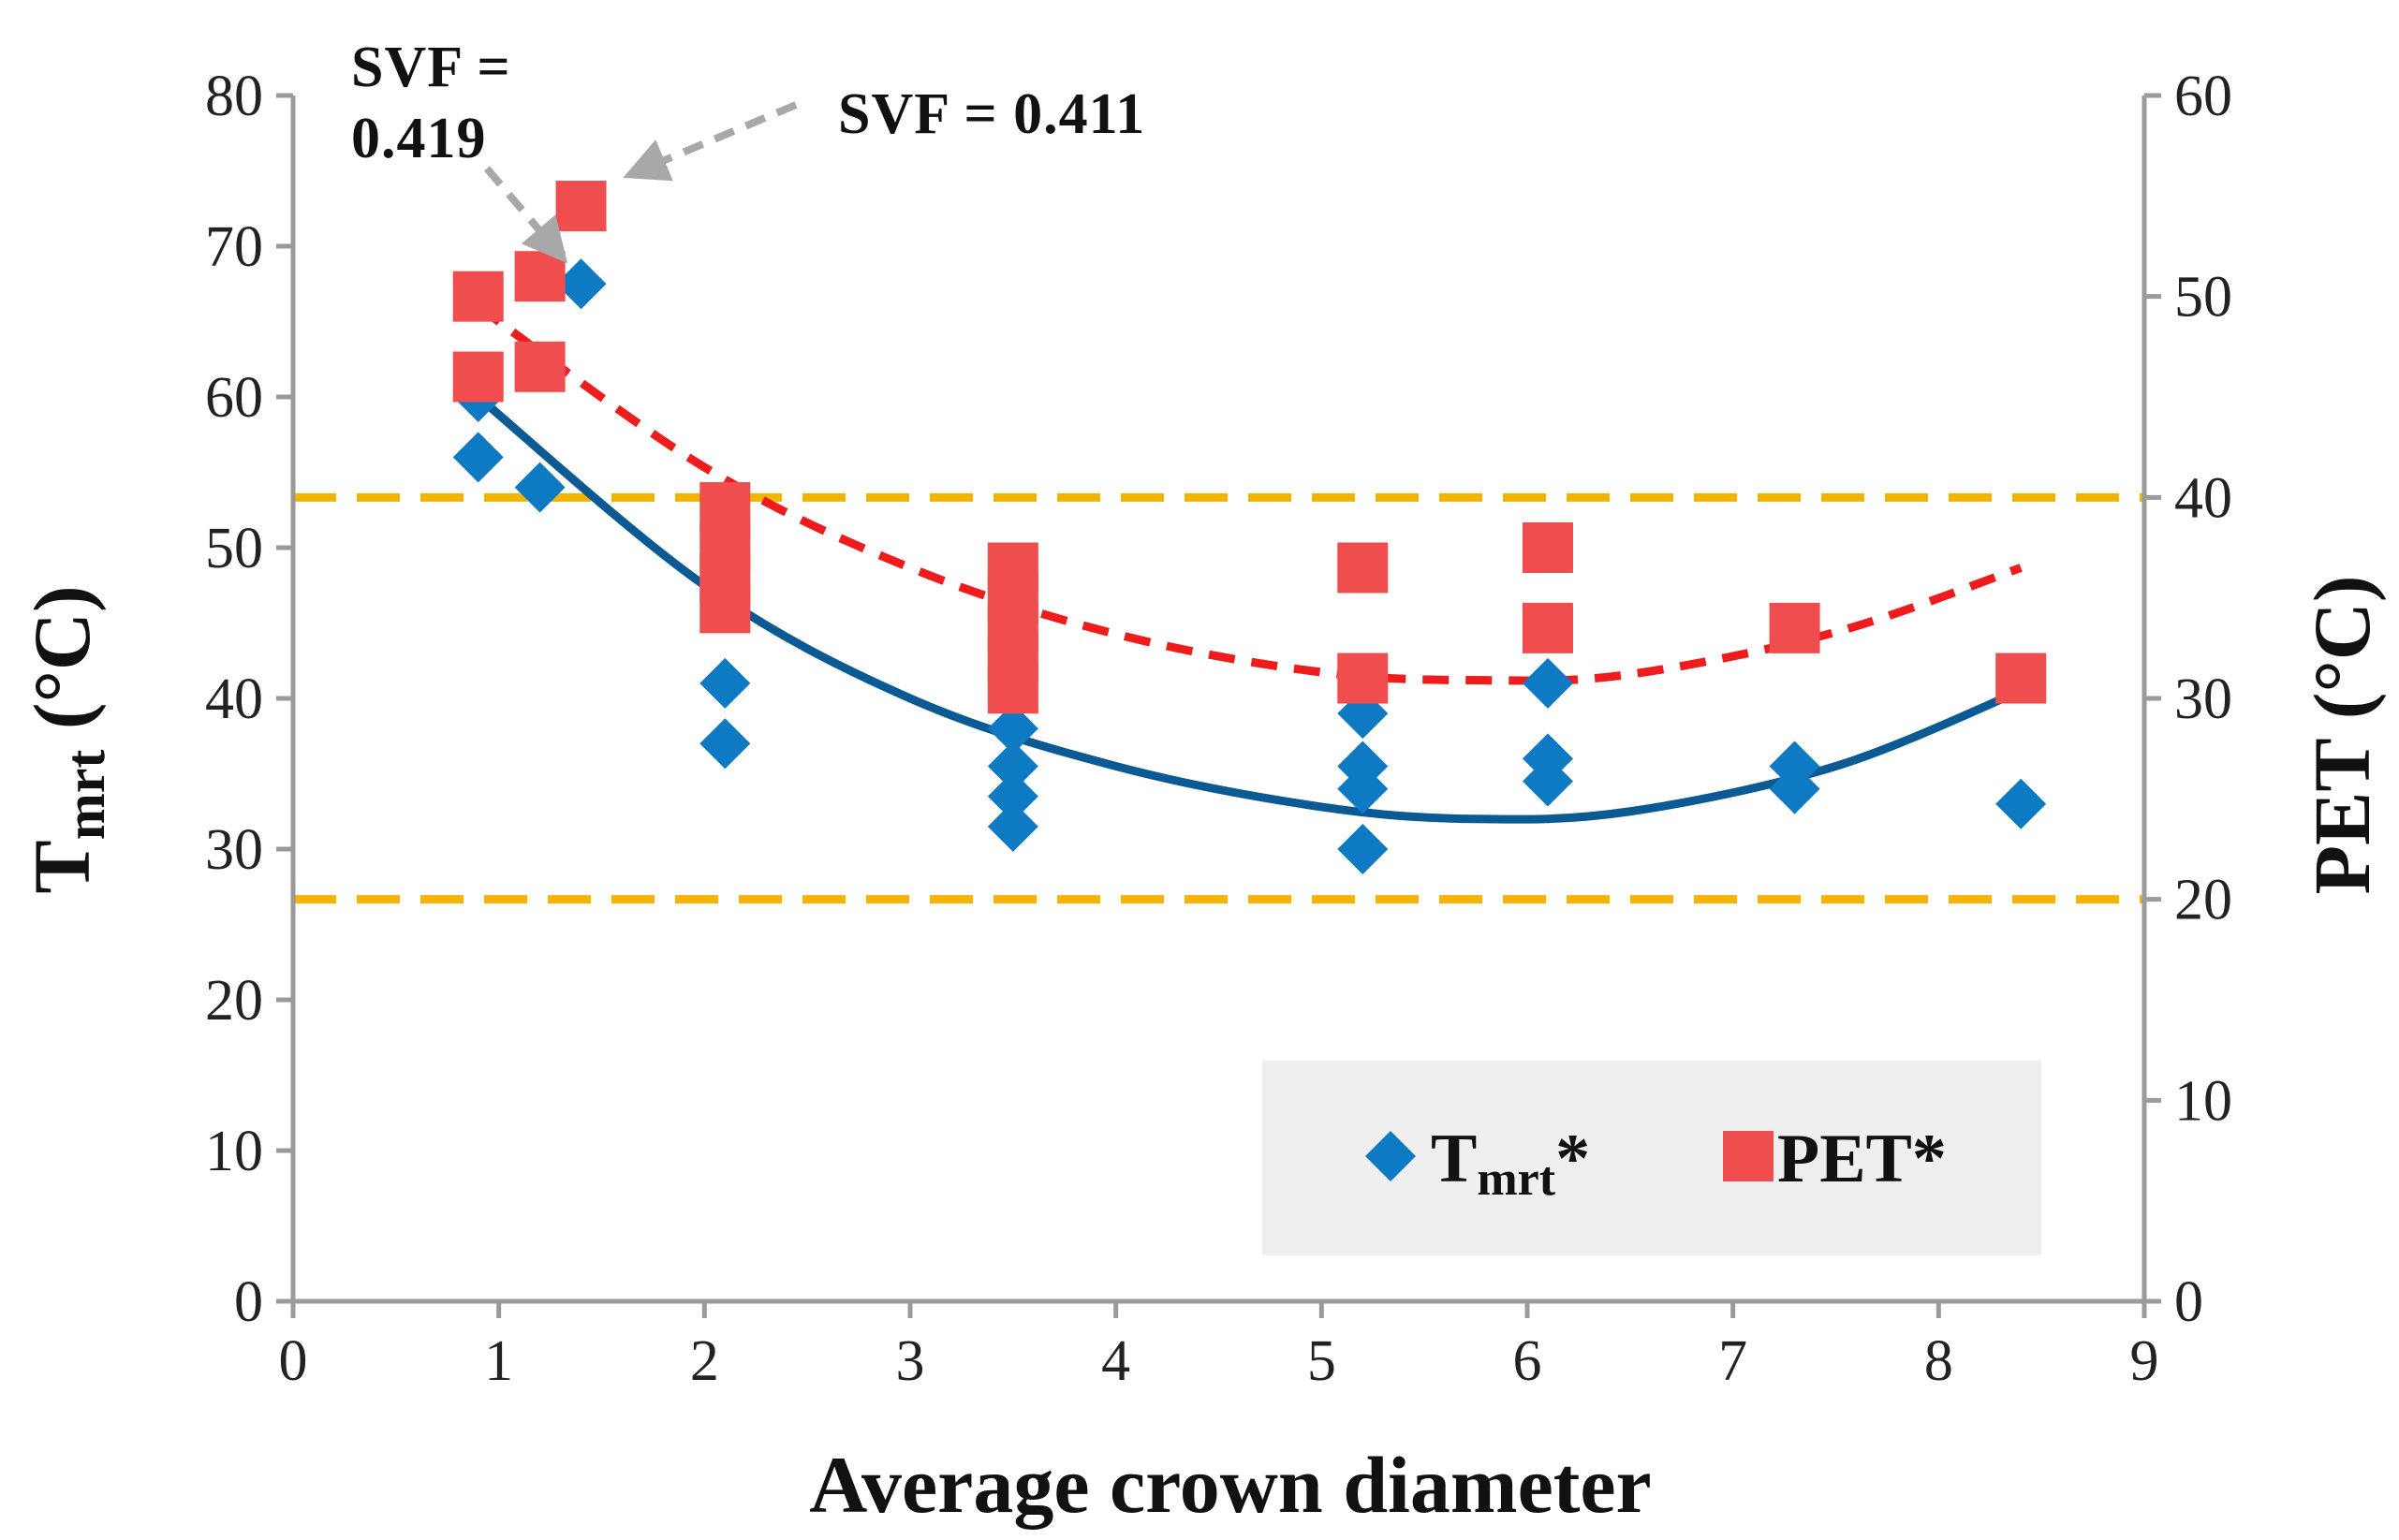  What do you see at coordinates (234, 1001) in the screenshot?
I see `y-left-tick-label: 20` at bounding box center [234, 1001].